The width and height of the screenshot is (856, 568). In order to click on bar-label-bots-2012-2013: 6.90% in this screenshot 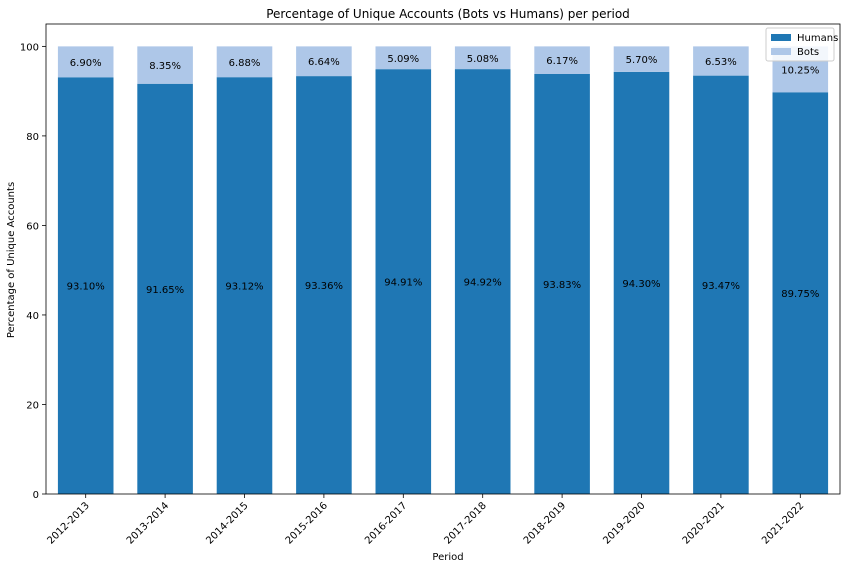, I will do `click(86, 63)`.